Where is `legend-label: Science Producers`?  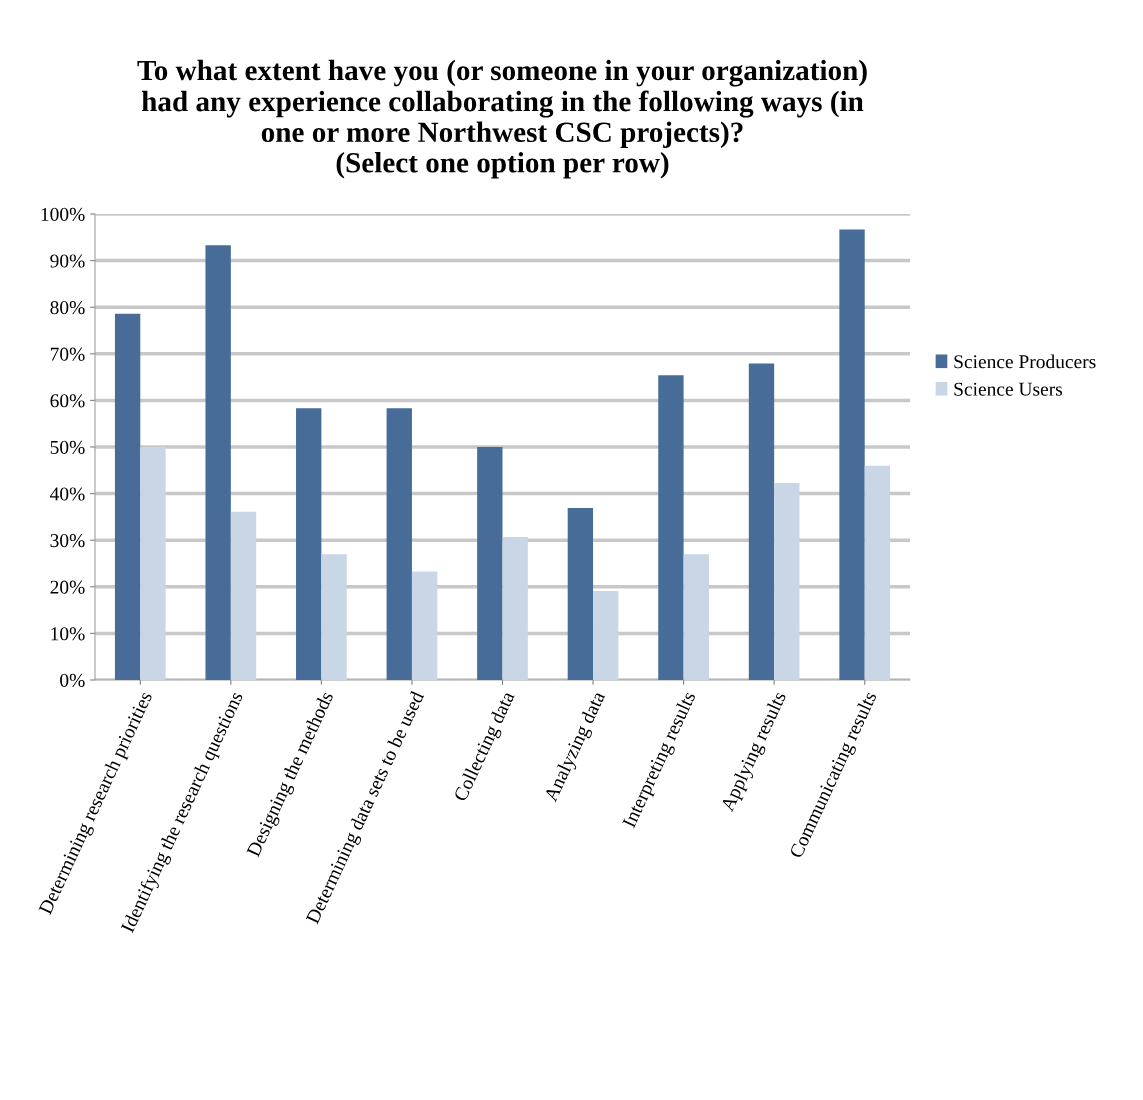
legend-label: Science Producers is located at coordinates (1025, 361).